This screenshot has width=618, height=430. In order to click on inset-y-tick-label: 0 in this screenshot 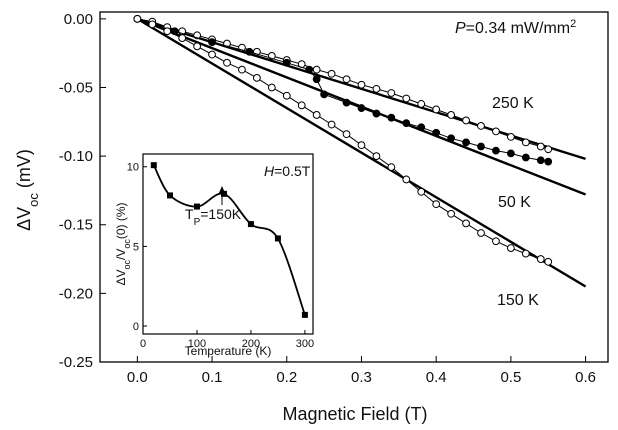, I will do `click(136, 327)`.